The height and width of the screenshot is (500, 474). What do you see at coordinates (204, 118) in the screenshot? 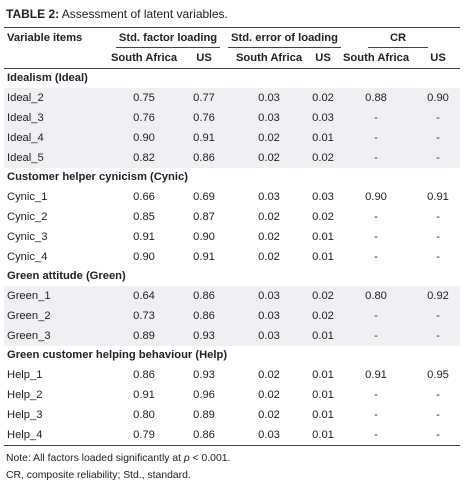
I see `cell-sfl-us: 0.76` at bounding box center [204, 118].